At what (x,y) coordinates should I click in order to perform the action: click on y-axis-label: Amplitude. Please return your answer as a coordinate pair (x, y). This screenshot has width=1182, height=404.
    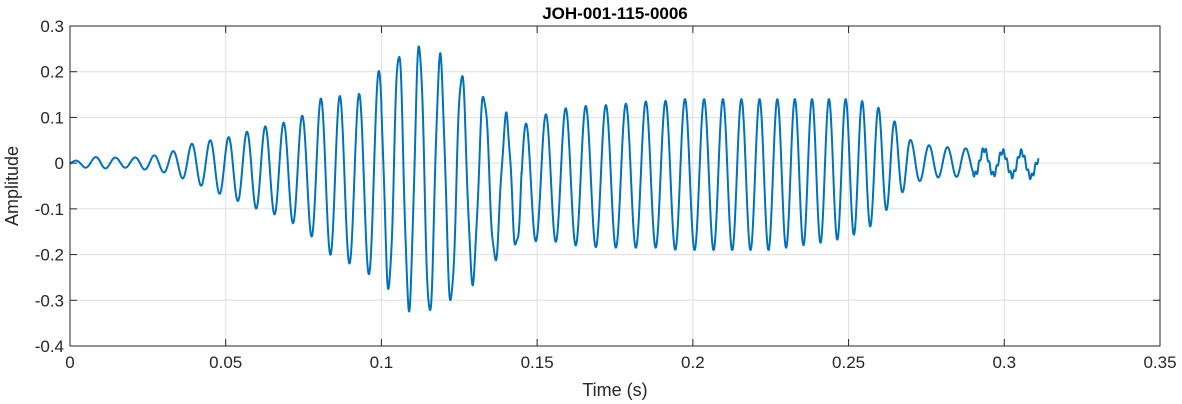
    Looking at the image, I should click on (12, 186).